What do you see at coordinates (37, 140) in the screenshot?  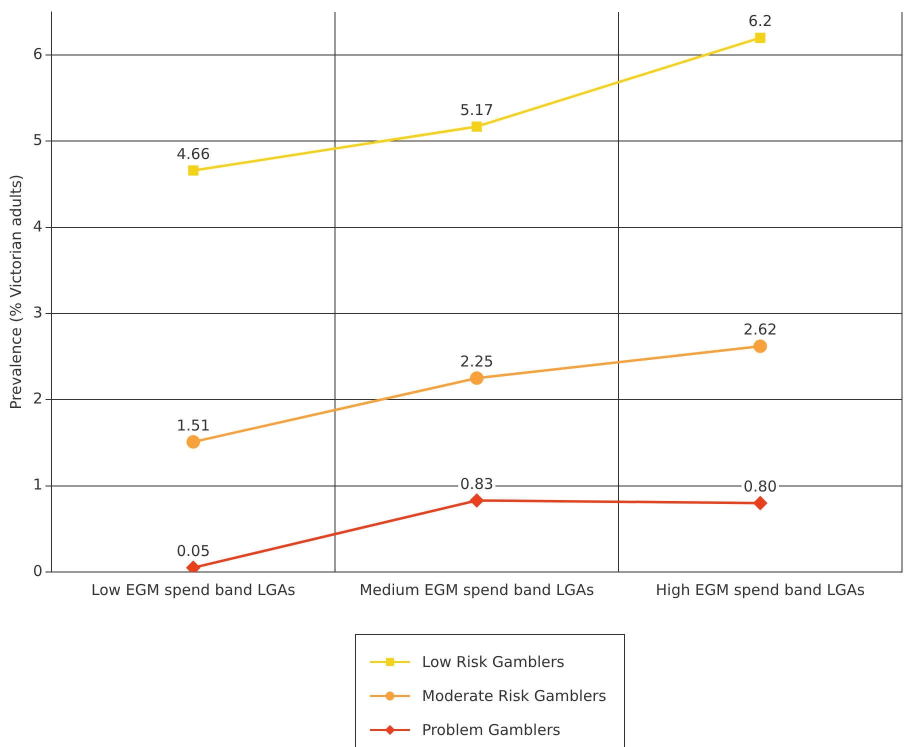 I see `y-tick-label: 5` at bounding box center [37, 140].